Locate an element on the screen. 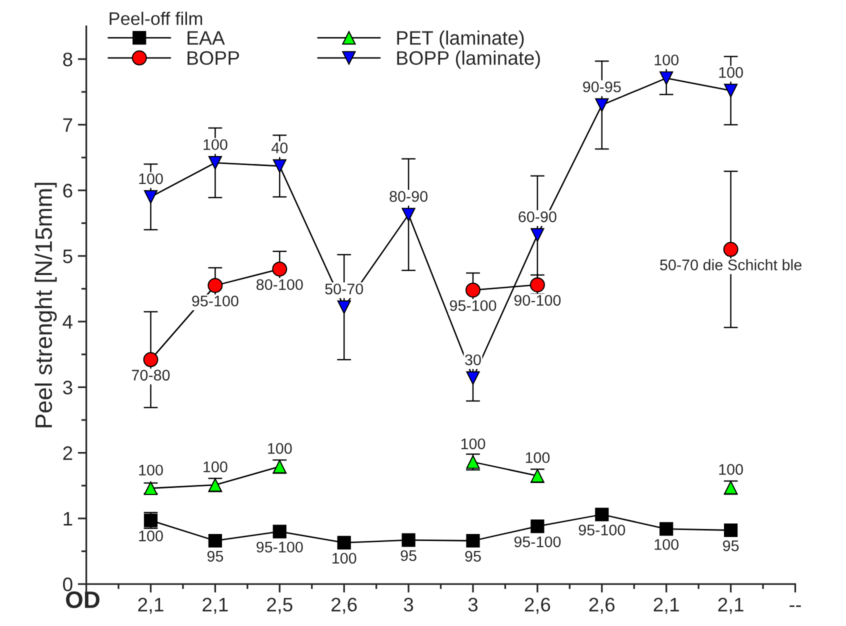 The width and height of the screenshot is (846, 626). legend-label: PET (laminate) is located at coordinates (460, 39).